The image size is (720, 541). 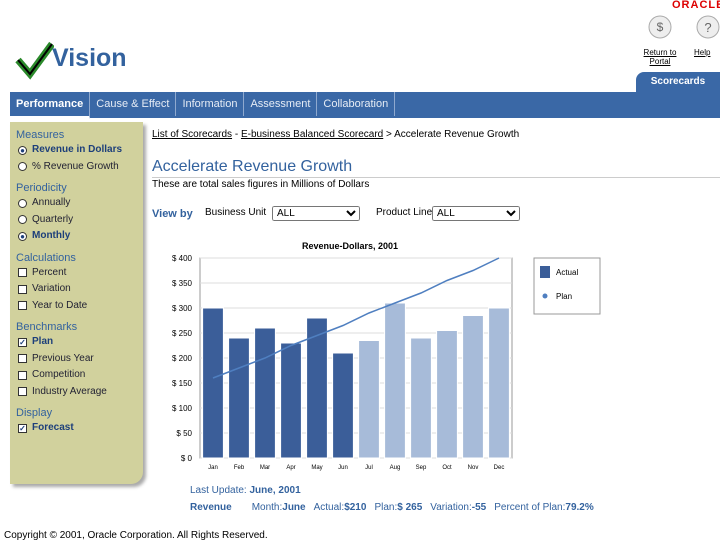 What do you see at coordinates (50, 105) in the screenshot?
I see `tab: Performance` at bounding box center [50, 105].